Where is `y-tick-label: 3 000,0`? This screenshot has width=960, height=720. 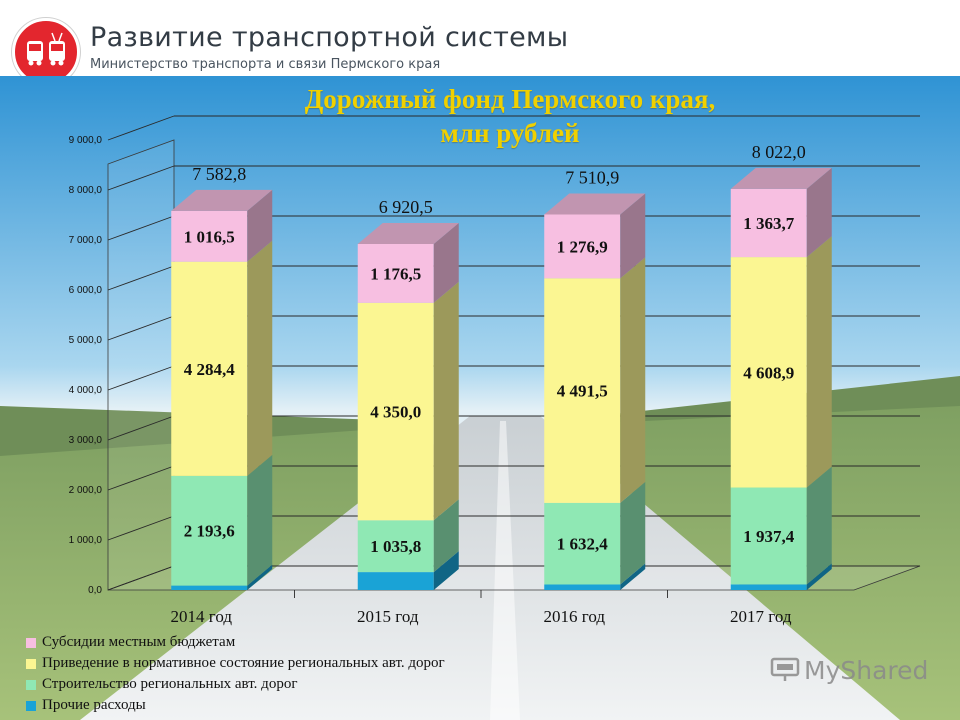
y-tick-label: 3 000,0 is located at coordinates (86, 440).